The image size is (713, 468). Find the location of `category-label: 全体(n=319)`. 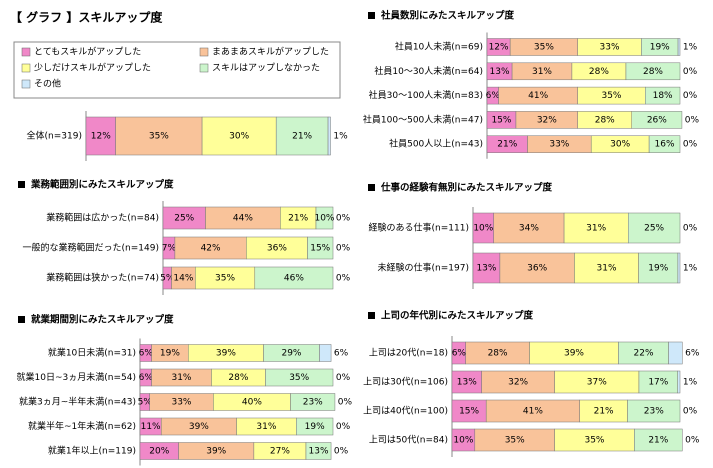

category-label: 全体(n=319) is located at coordinates (54, 136).